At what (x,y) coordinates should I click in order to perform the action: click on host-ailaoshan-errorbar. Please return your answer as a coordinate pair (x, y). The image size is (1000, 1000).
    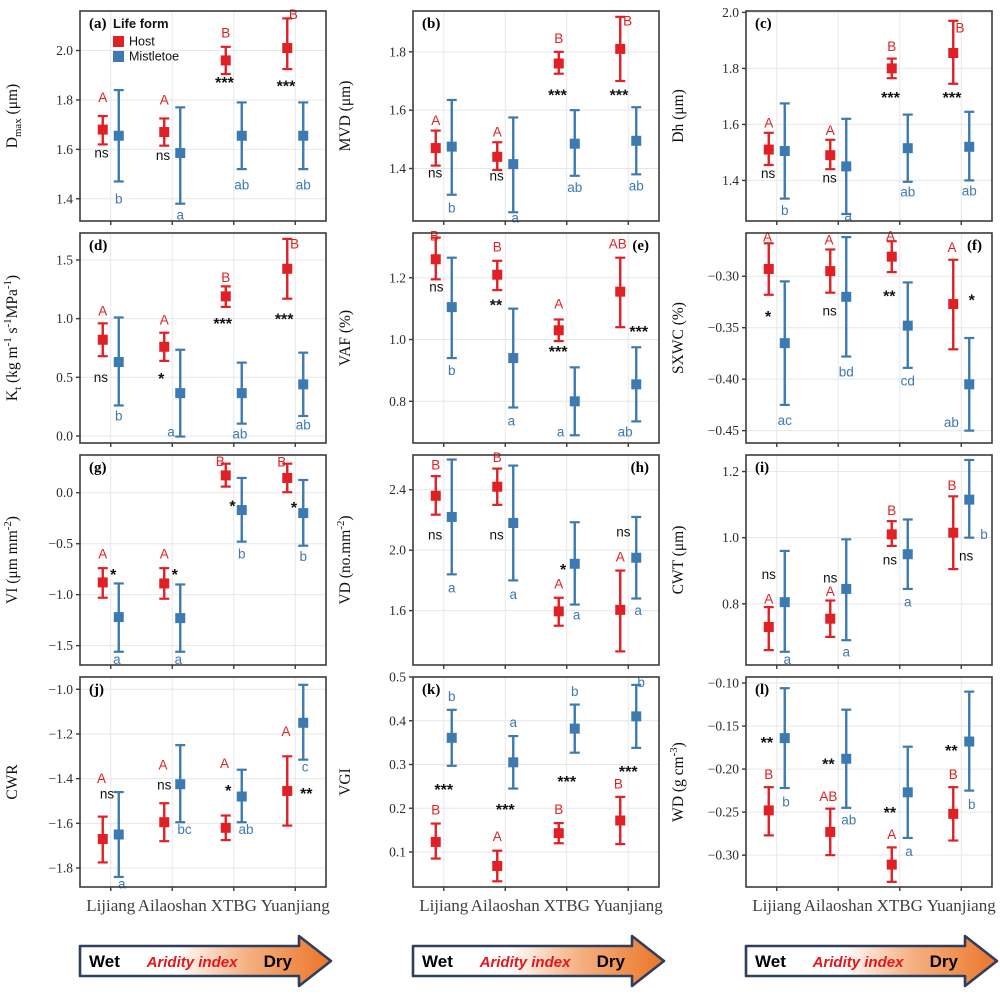
    Looking at the image, I should click on (164, 583).